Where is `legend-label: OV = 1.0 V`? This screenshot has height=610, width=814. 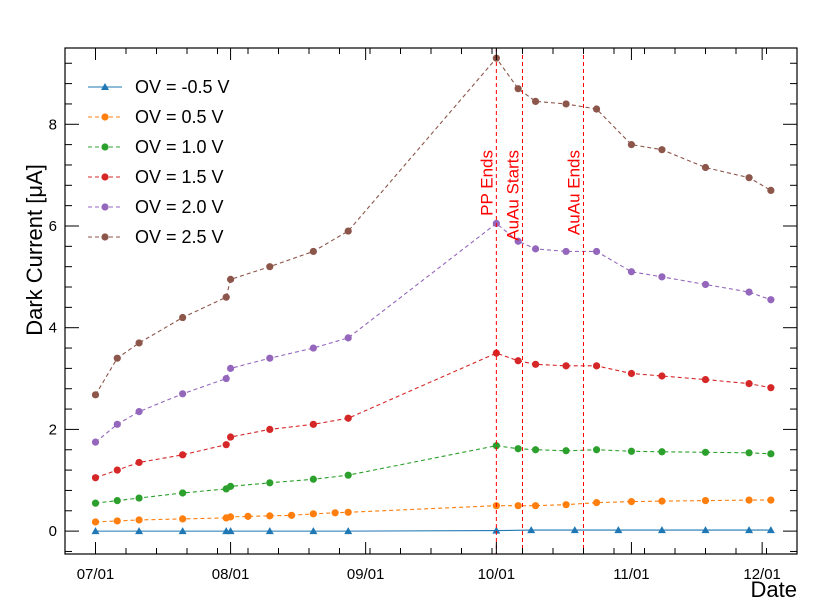 legend-label: OV = 1.0 V is located at coordinates (179, 147).